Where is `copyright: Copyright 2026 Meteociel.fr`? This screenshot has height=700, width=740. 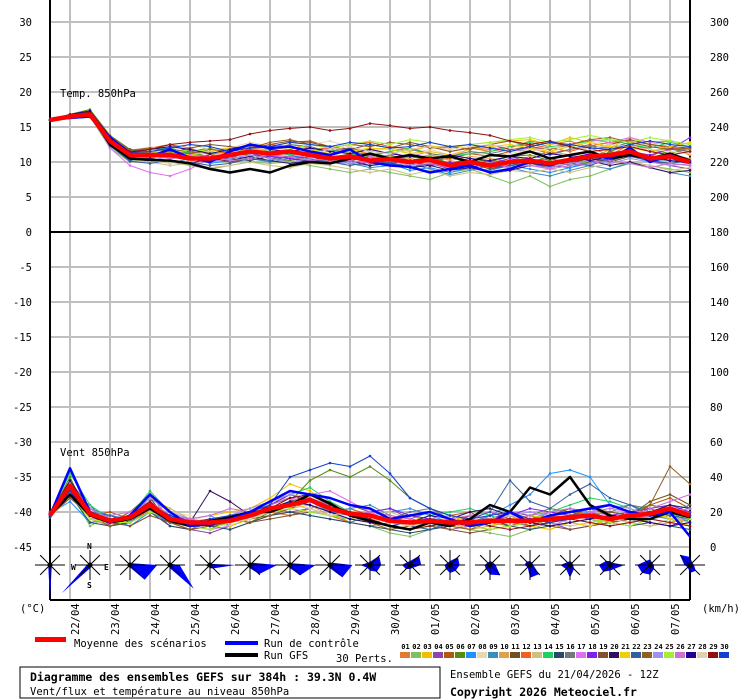
copyright: Copyright 2026 Meteociel.fr is located at coordinates (543, 692).